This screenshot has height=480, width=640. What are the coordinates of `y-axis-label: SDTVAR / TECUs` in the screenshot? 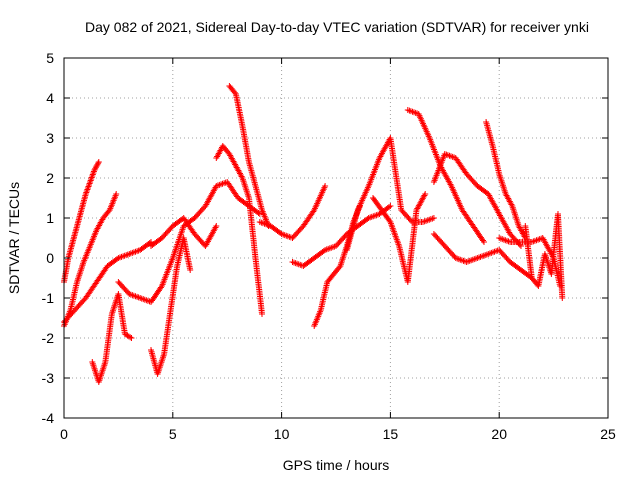 It's located at (14, 238).